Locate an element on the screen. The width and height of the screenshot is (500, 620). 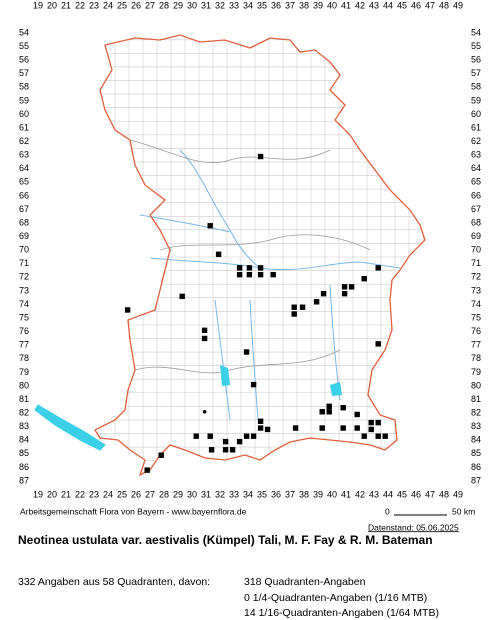
row-label: 55 is located at coordinates (24, 46).